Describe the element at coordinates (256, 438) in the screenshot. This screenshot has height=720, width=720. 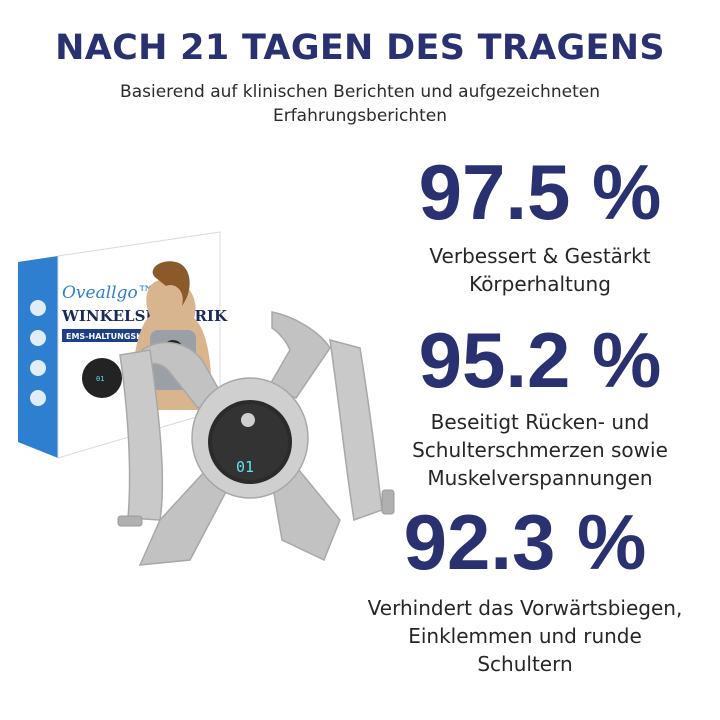
I see `posture-corrector: 01` at that location.